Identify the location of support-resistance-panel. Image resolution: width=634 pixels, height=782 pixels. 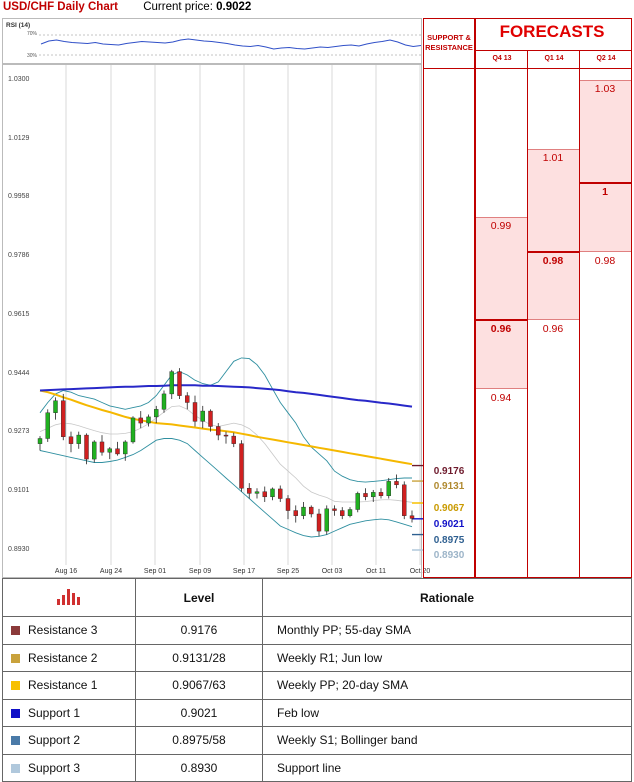
(449, 298).